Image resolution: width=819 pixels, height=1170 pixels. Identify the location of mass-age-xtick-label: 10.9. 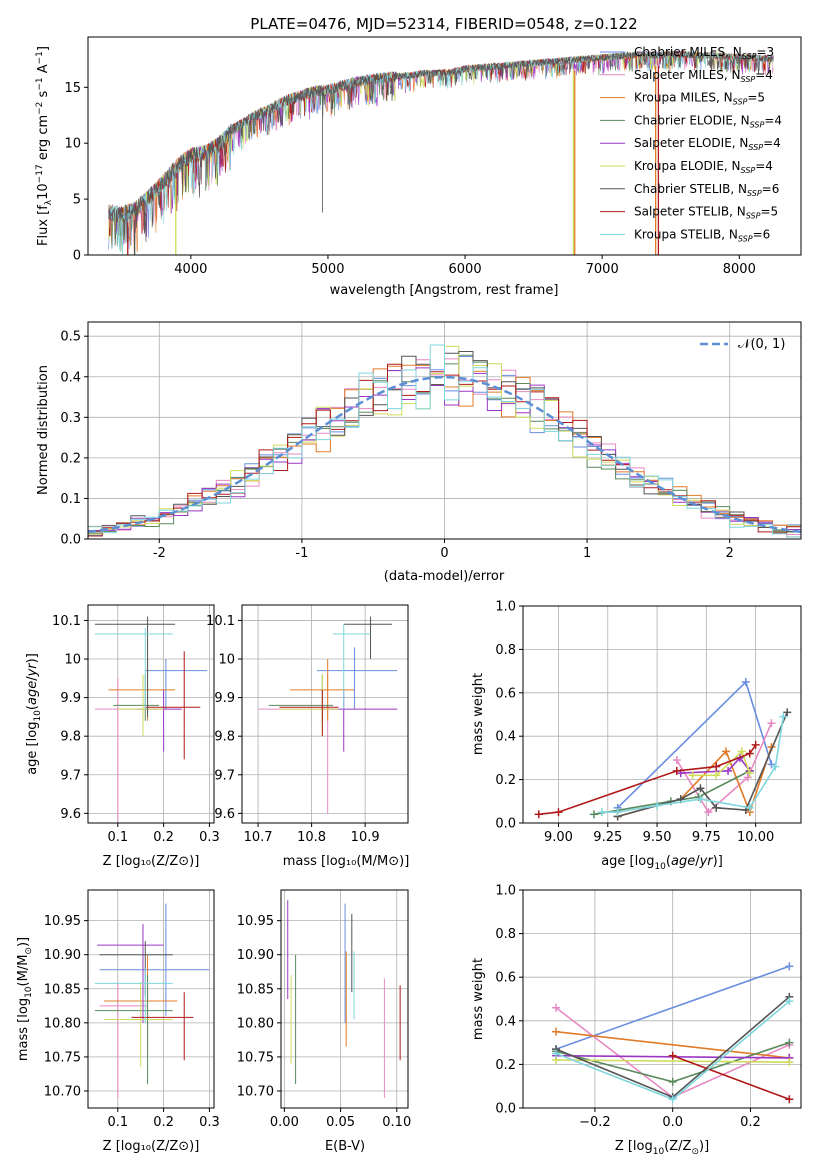
(365, 837).